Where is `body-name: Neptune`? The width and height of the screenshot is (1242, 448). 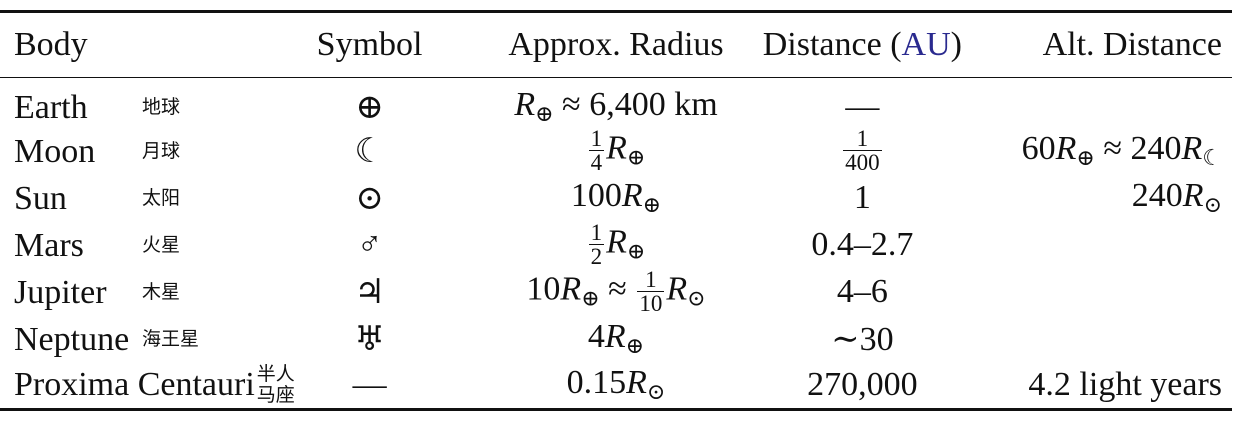 body-name: Neptune is located at coordinates (72, 339).